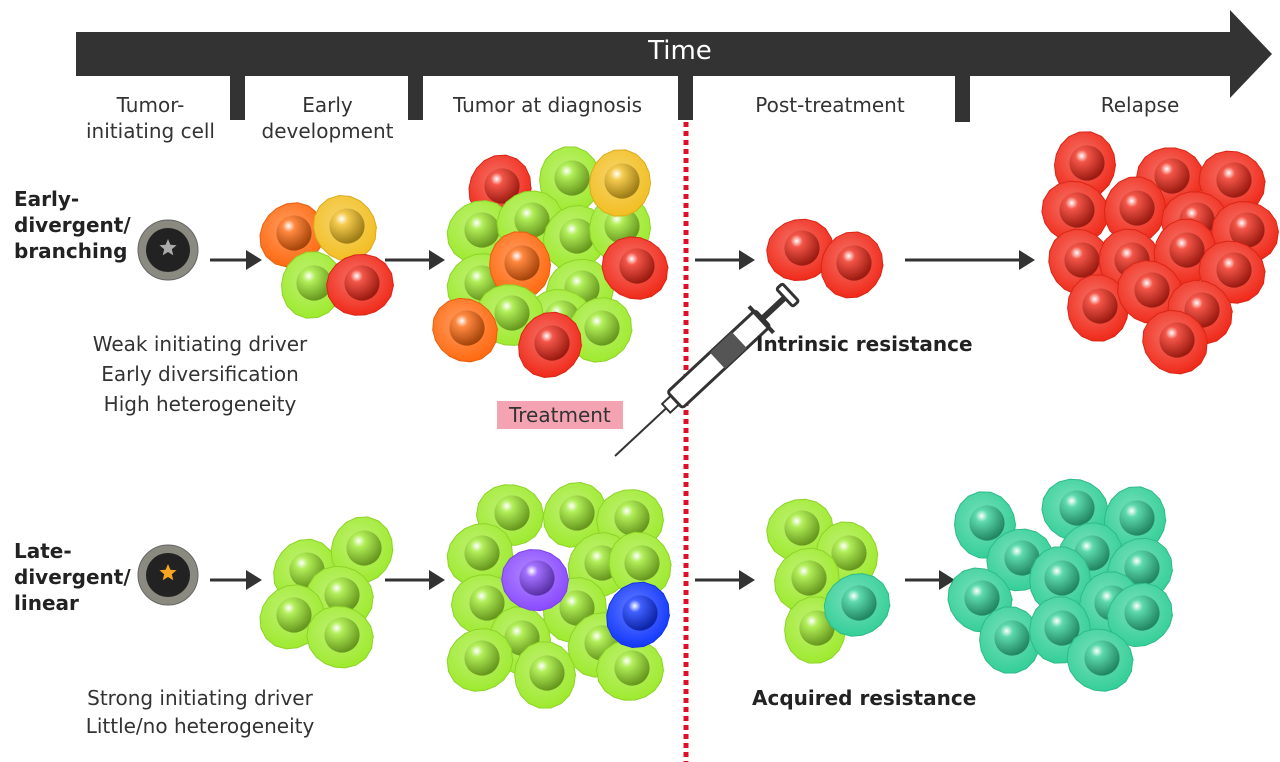  Describe the element at coordinates (830, 105) in the screenshot. I see `stage-label-post-treatment: Post-treatment` at that location.